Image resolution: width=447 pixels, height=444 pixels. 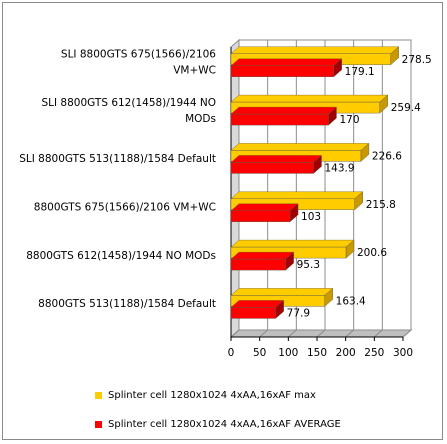 What do you see at coordinates (298, 313) in the screenshot?
I see `data-label: 77.9` at bounding box center [298, 313].